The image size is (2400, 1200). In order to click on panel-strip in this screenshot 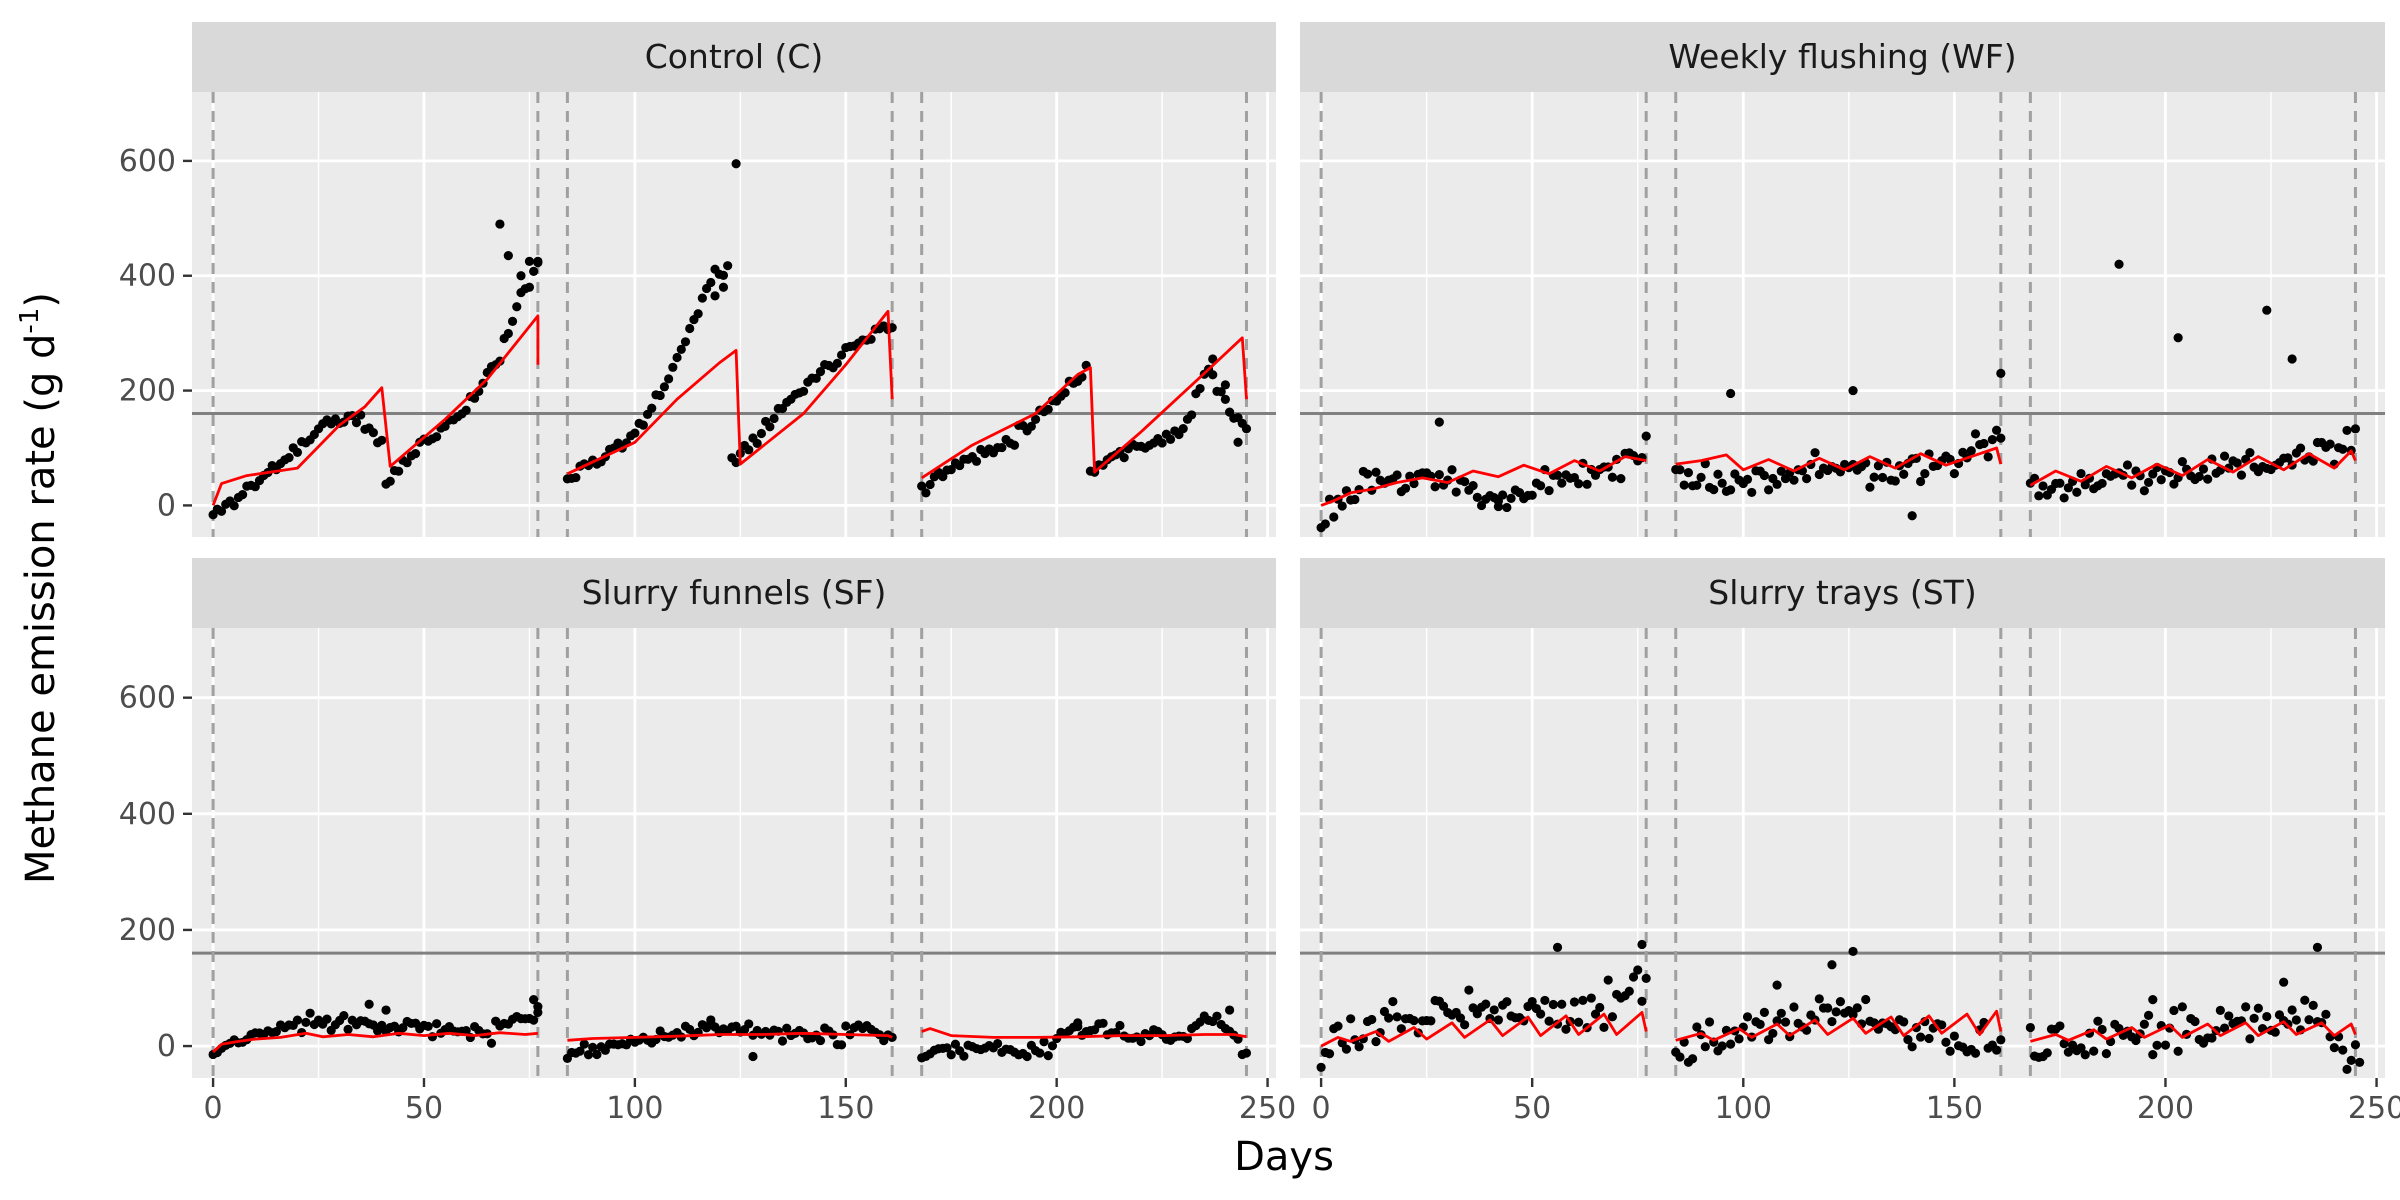, I will do `click(1842, 593)`.